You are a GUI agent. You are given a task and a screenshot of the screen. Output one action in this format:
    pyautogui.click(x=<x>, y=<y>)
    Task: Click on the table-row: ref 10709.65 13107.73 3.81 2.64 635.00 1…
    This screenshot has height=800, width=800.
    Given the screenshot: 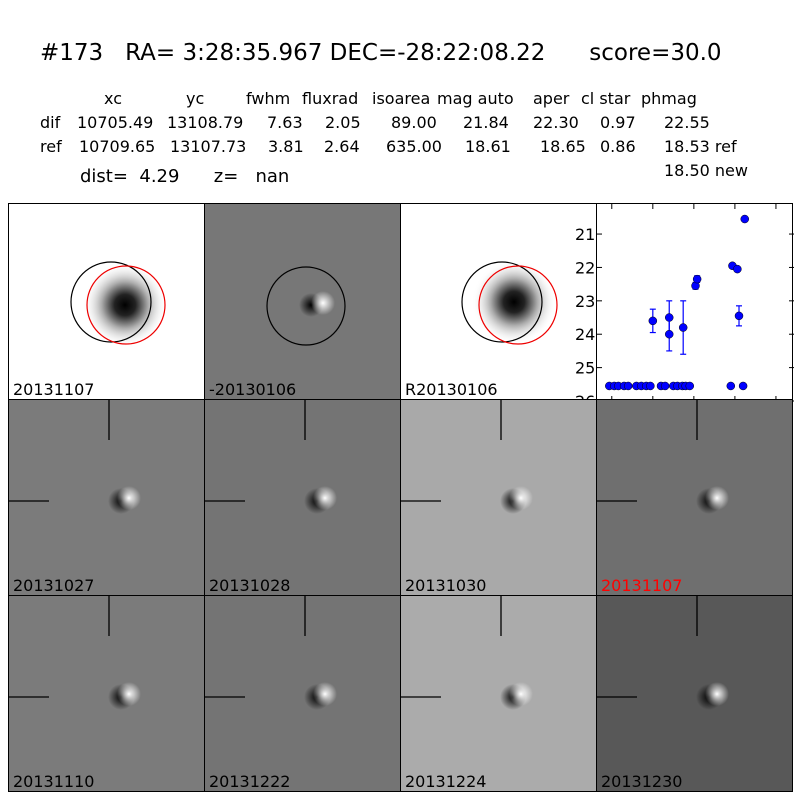 What is the action you would take?
    pyautogui.click(x=400, y=147)
    